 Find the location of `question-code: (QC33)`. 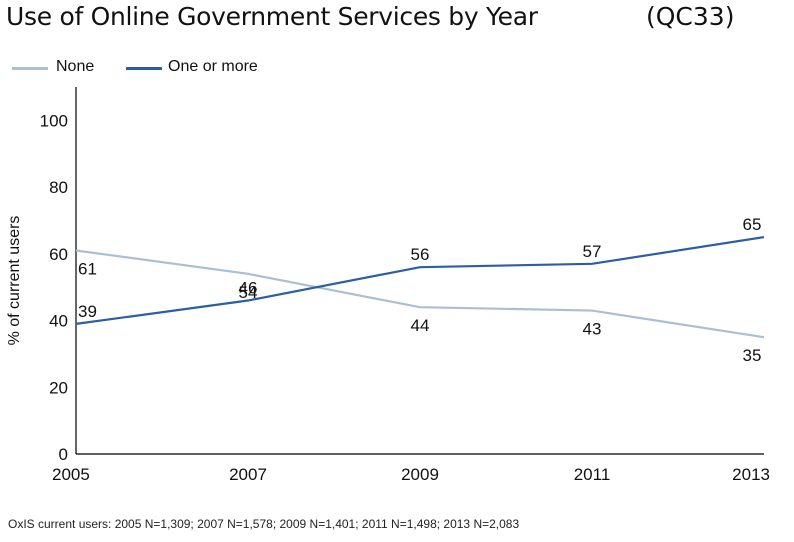

question-code: (QC33) is located at coordinates (690, 16).